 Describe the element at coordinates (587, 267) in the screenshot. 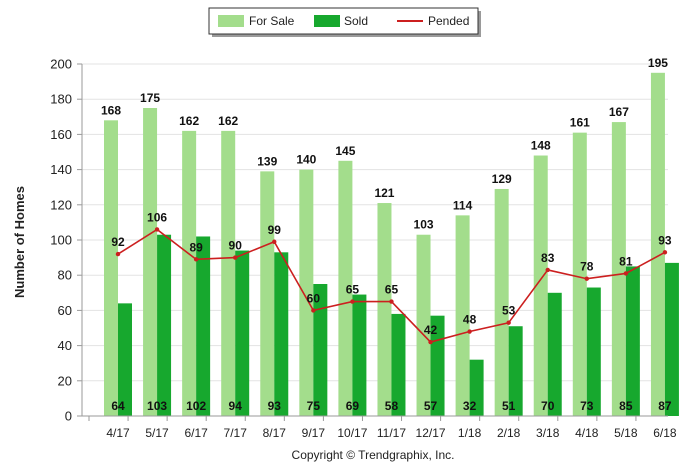

I see `label-pended: 78` at that location.